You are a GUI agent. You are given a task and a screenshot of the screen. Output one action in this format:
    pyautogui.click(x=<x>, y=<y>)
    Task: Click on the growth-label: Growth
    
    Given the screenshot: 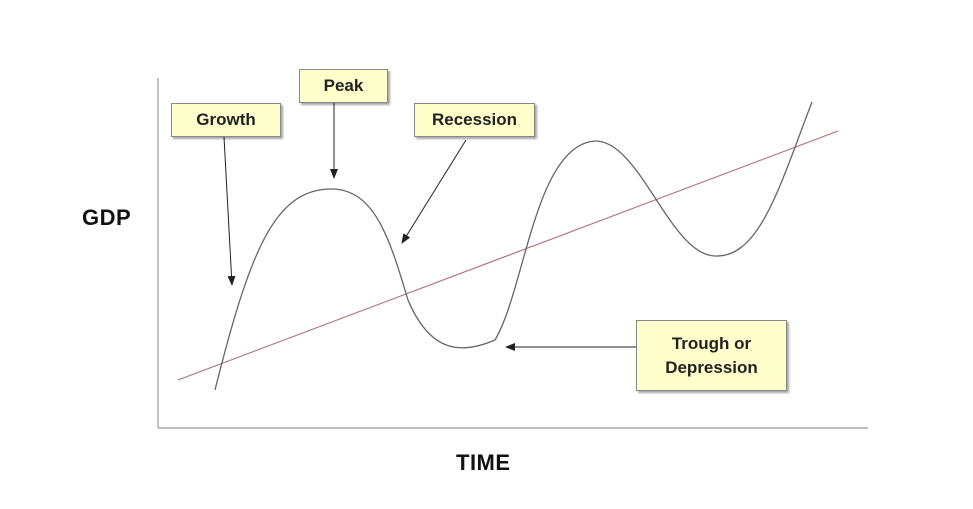 What is the action you would take?
    pyautogui.click(x=226, y=120)
    